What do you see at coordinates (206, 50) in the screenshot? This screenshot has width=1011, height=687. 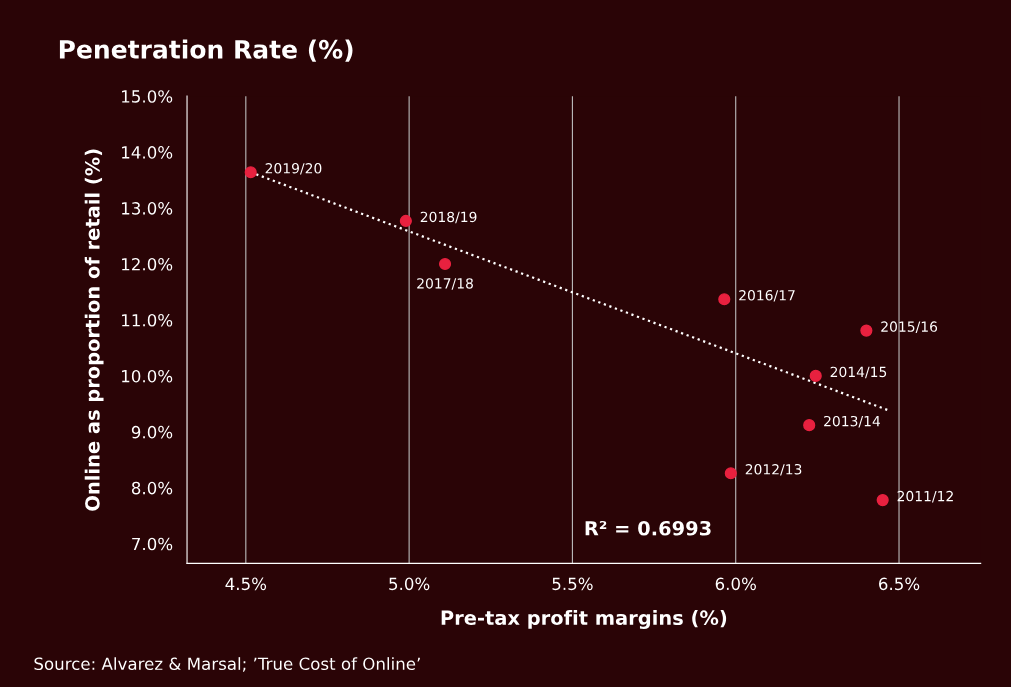 I see `chart-title: Penetration Rate (%)` at bounding box center [206, 50].